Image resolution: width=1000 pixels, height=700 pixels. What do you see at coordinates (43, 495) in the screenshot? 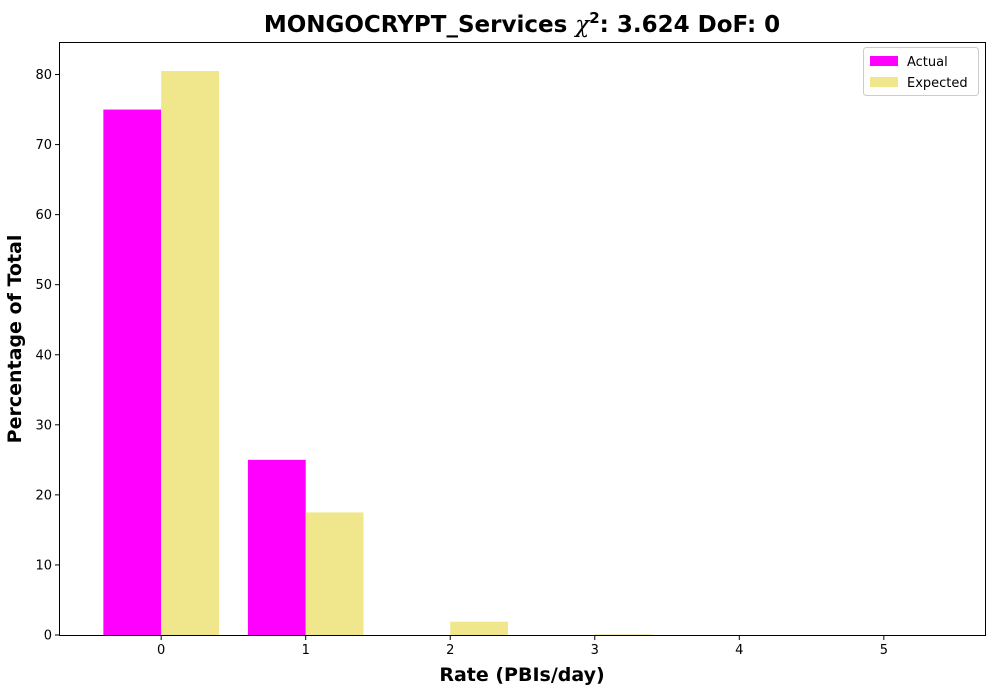
I see `y-tick-label: 20` at bounding box center [43, 495].